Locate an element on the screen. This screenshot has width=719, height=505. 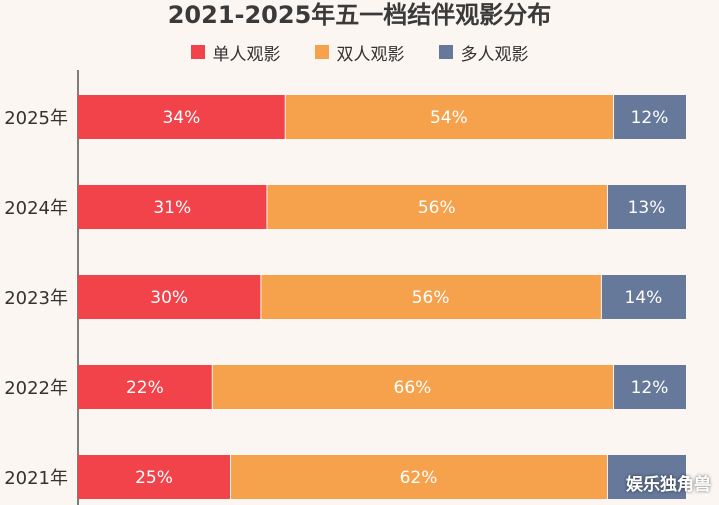
data-label: 54% is located at coordinates (449, 118).